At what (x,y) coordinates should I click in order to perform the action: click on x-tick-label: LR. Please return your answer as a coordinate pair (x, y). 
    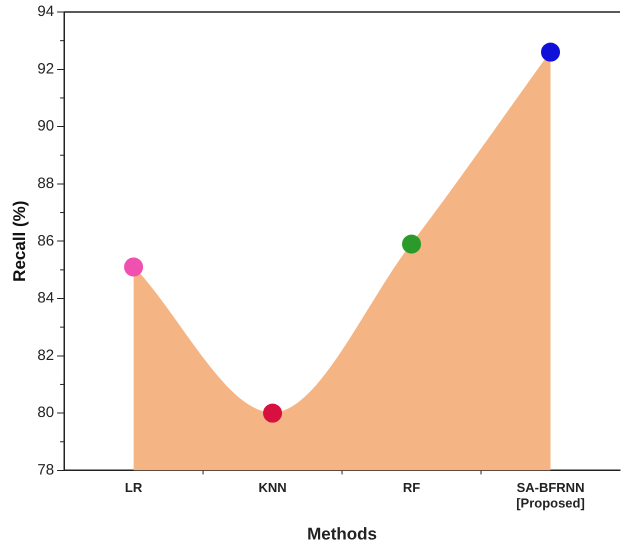
    Looking at the image, I should click on (133, 487).